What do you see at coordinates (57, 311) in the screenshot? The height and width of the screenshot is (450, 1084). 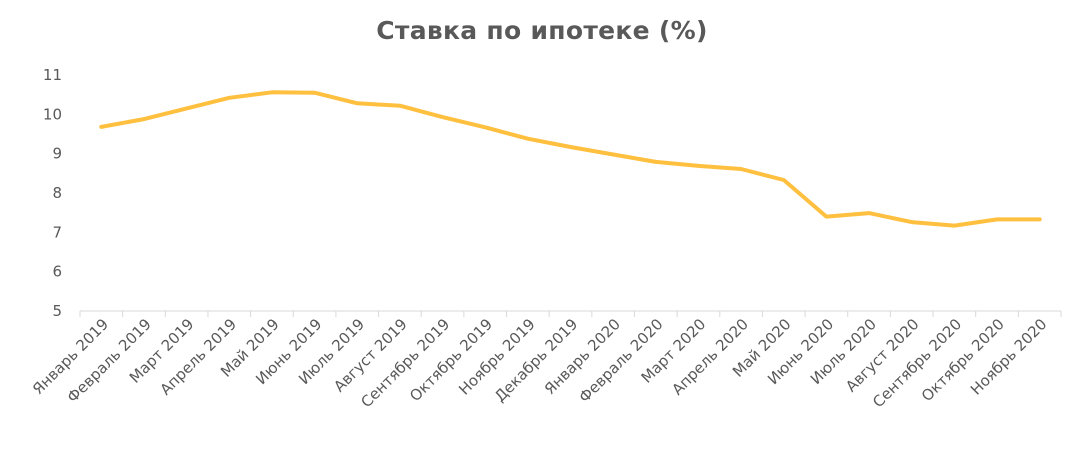 I see `y-tick-label: 5` at bounding box center [57, 311].